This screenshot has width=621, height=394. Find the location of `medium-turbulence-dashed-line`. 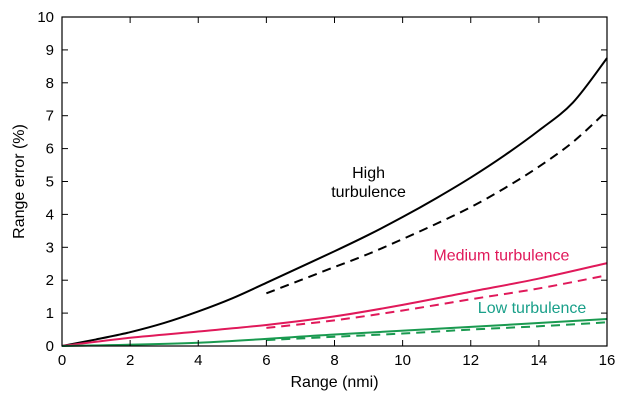

medium-turbulence-dashed-line is located at coordinates (437, 301).